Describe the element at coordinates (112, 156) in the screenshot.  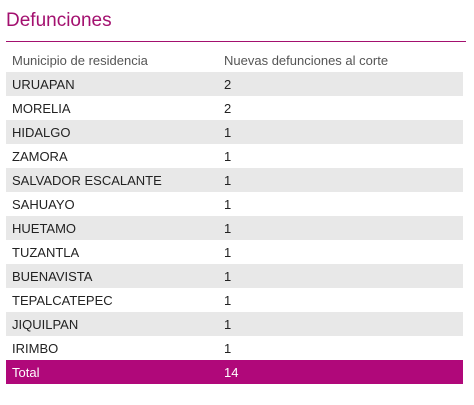
I see `municipio-cell: ZAMORA` at that location.